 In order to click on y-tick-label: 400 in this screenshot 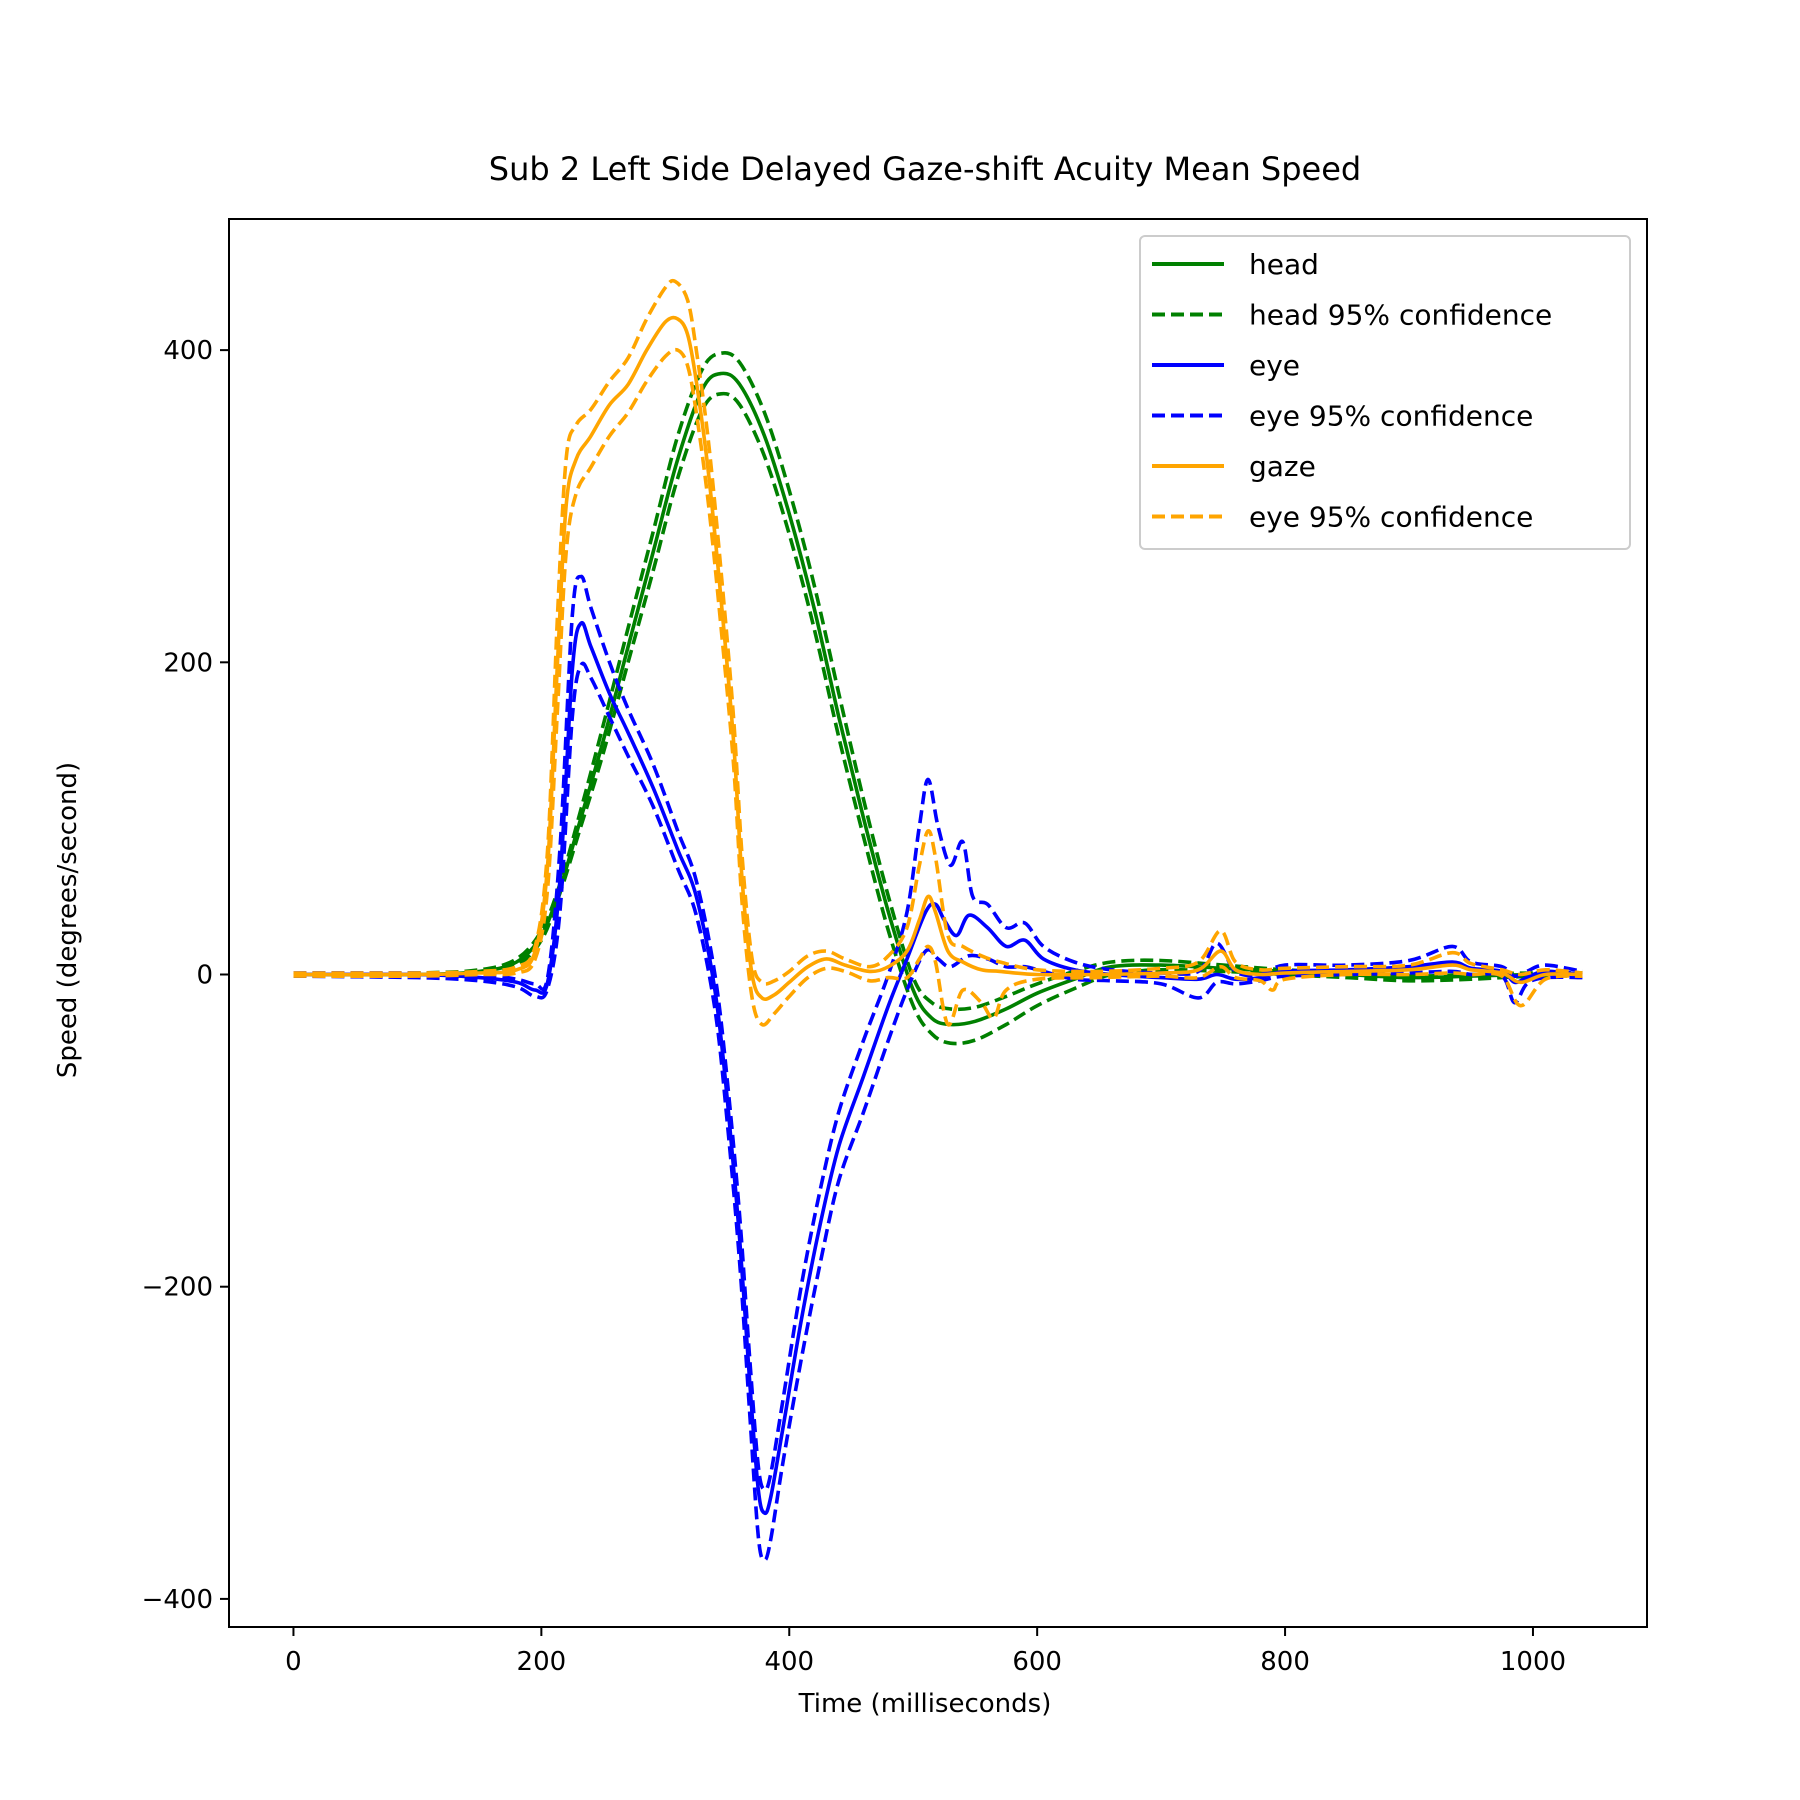, I will do `click(188, 351)`.